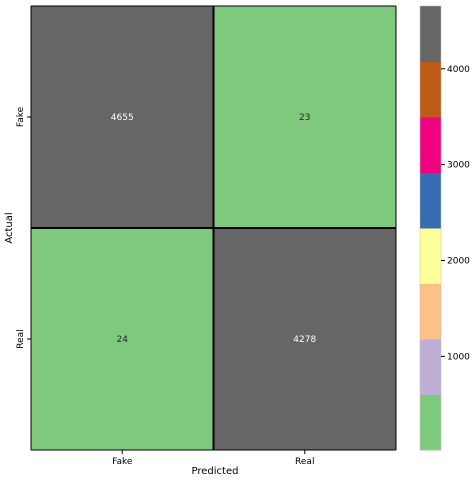 The height and width of the screenshot is (482, 474). I want to click on x-tick-label: Fake, so click(122, 462).